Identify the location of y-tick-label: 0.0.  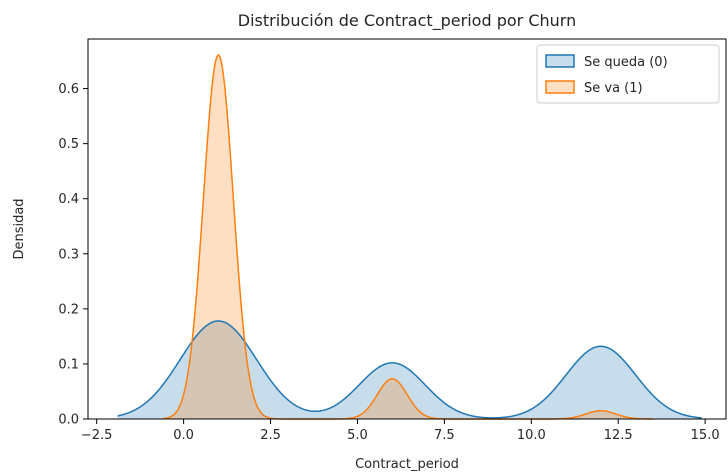
(68, 420).